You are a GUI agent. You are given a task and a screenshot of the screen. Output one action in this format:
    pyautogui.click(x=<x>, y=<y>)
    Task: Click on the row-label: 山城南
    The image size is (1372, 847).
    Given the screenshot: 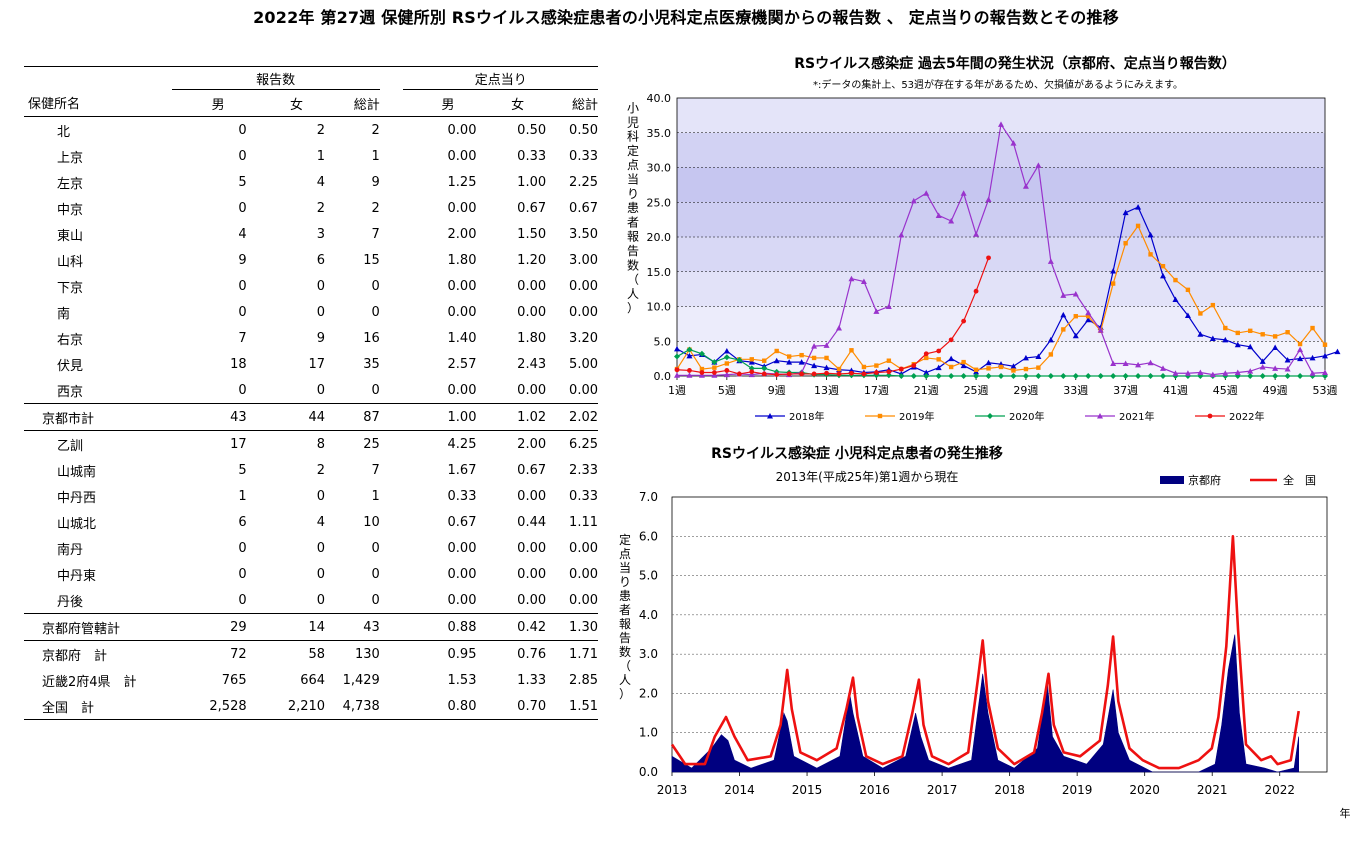 What is the action you would take?
    pyautogui.click(x=77, y=472)
    